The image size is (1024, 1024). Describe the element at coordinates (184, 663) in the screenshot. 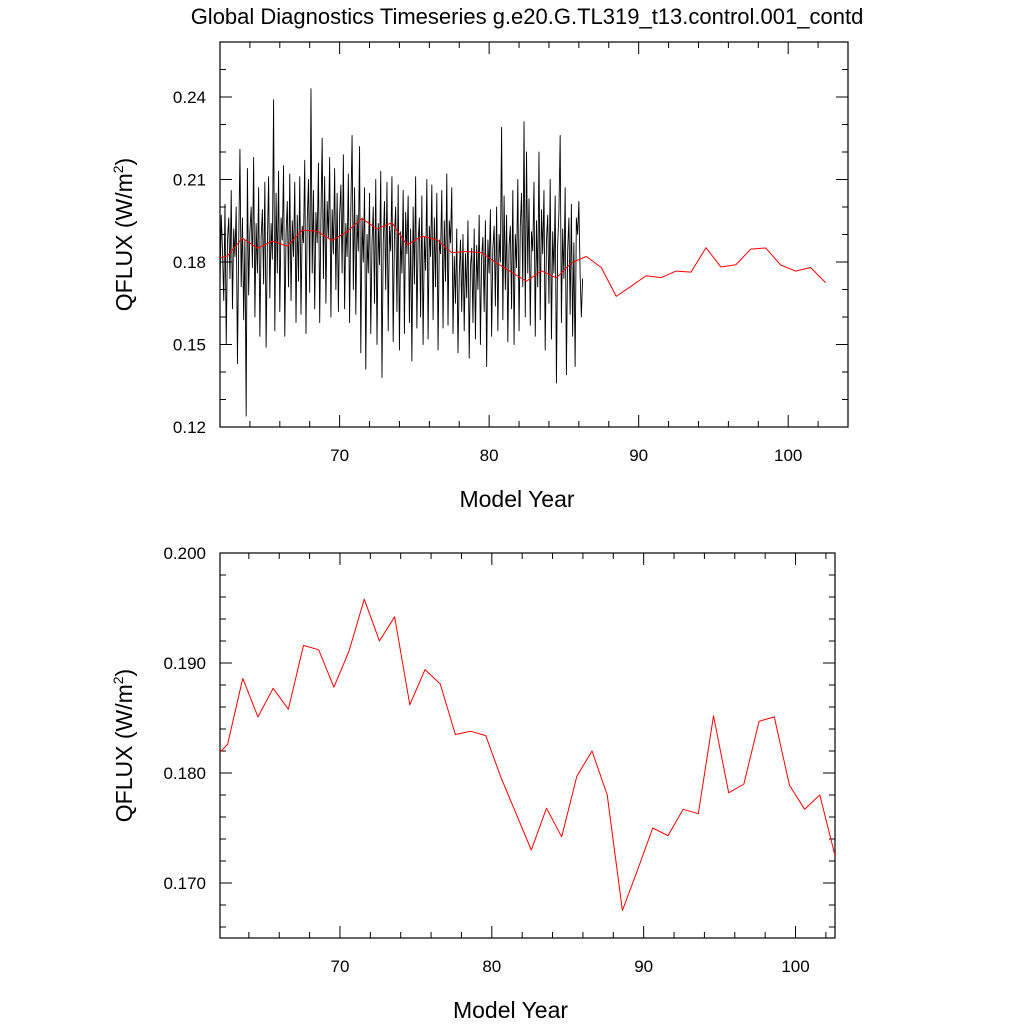

I see `y-tick-label: 0.190` at that location.